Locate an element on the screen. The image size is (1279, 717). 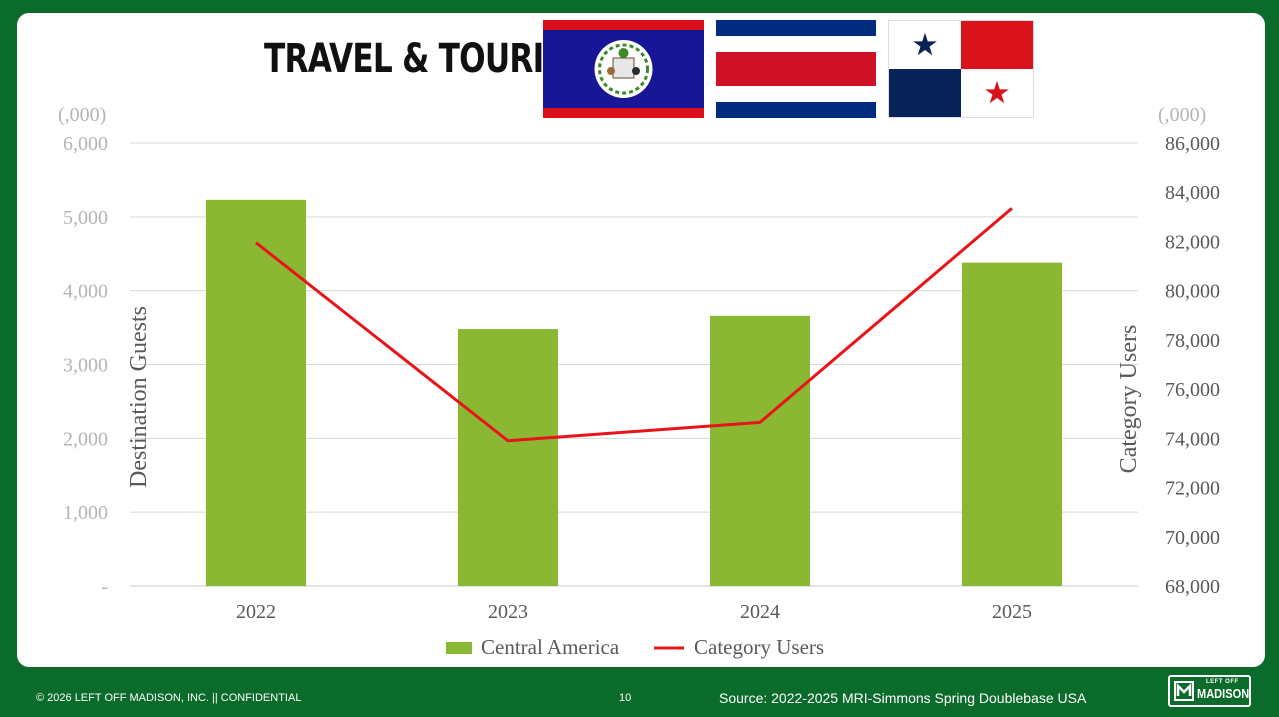
left-tick-label: 4,000 is located at coordinates (85, 292).